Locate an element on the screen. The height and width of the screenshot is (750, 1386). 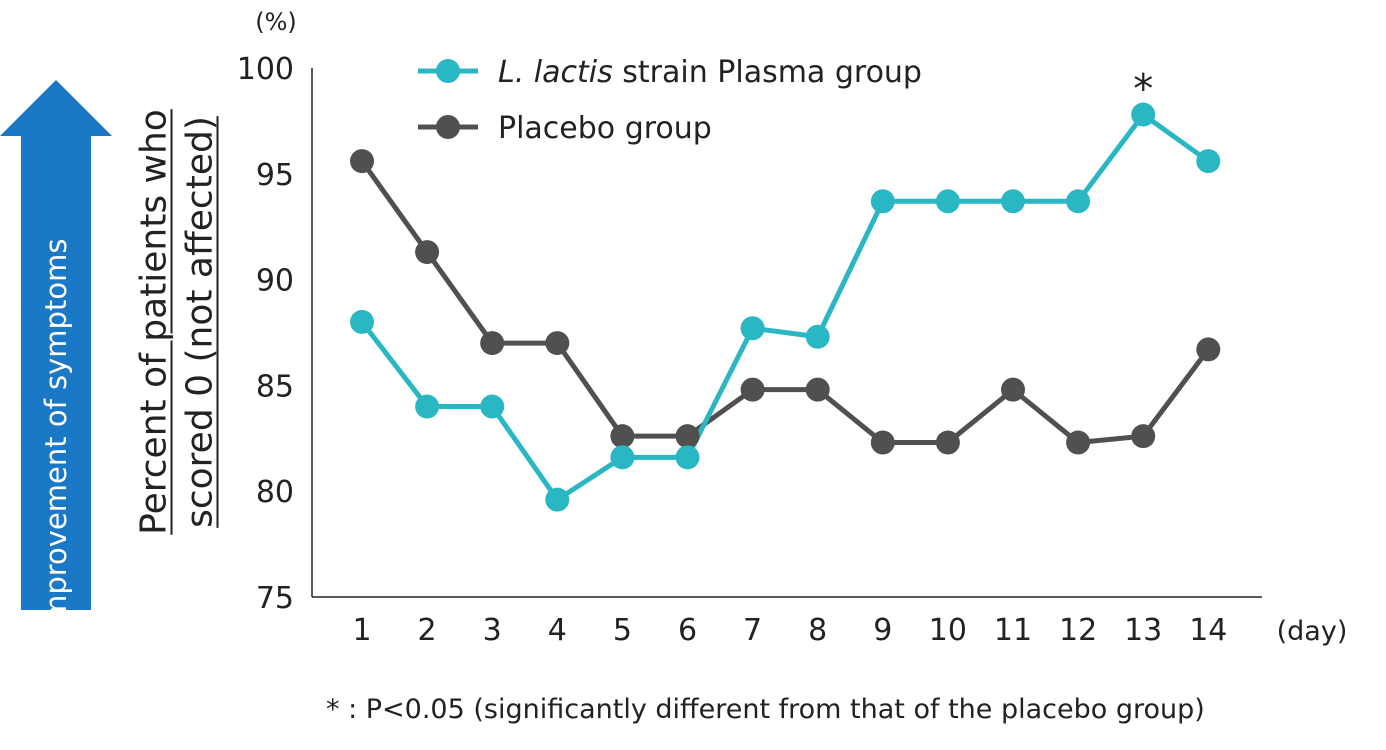
y-tick-label: 85 is located at coordinates (275, 386).